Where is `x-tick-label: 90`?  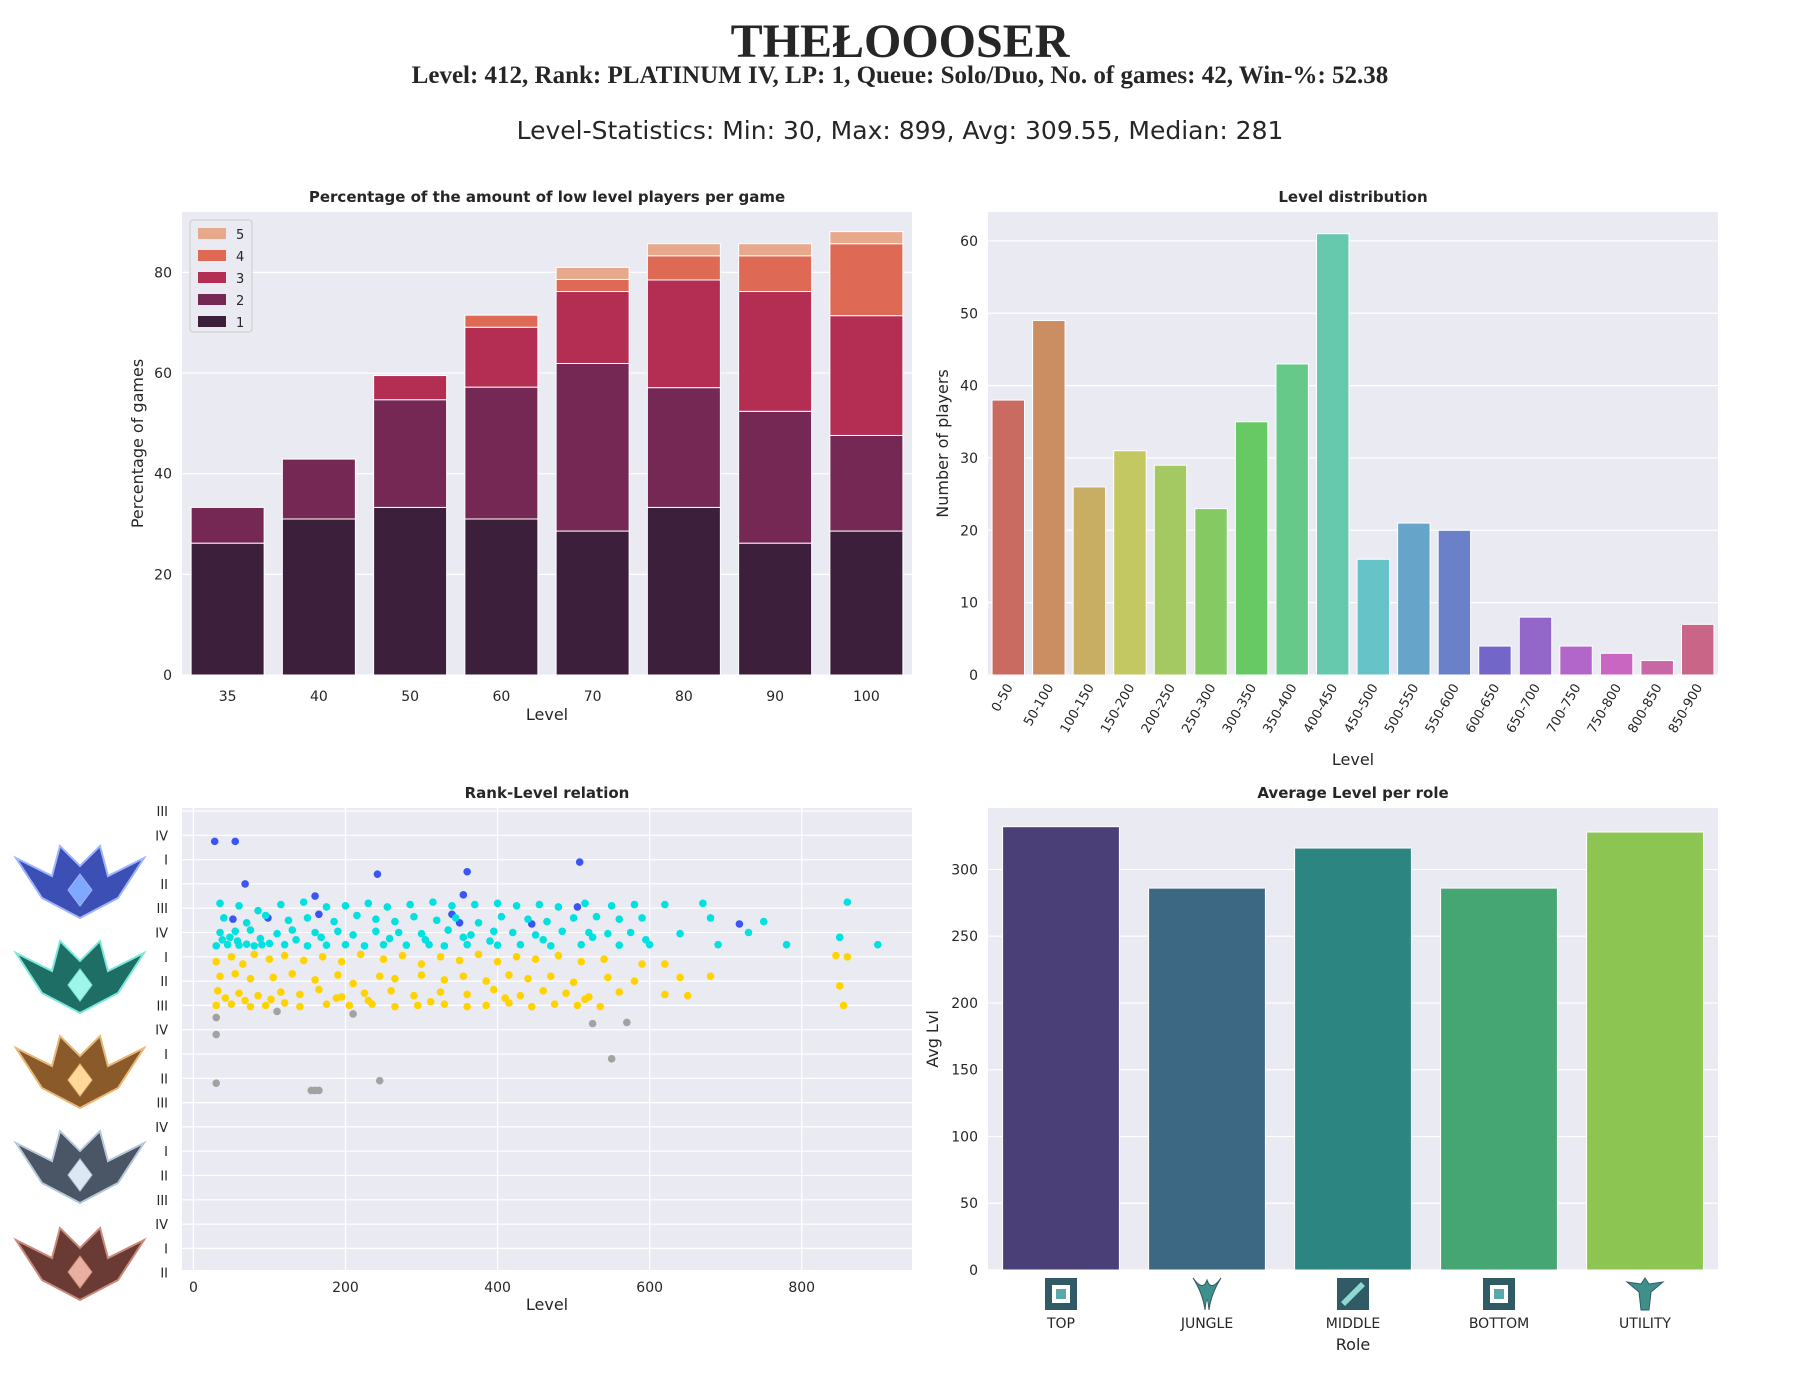
x-tick-label: 90 is located at coordinates (775, 697).